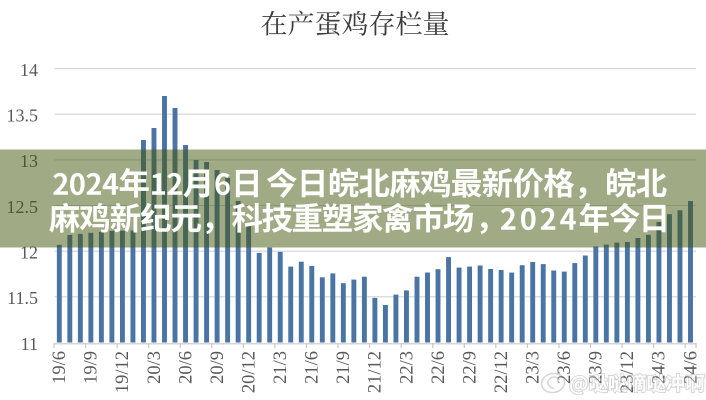  Describe the element at coordinates (60, 367) in the screenshot. I see `svg-text: 19/6` at that location.